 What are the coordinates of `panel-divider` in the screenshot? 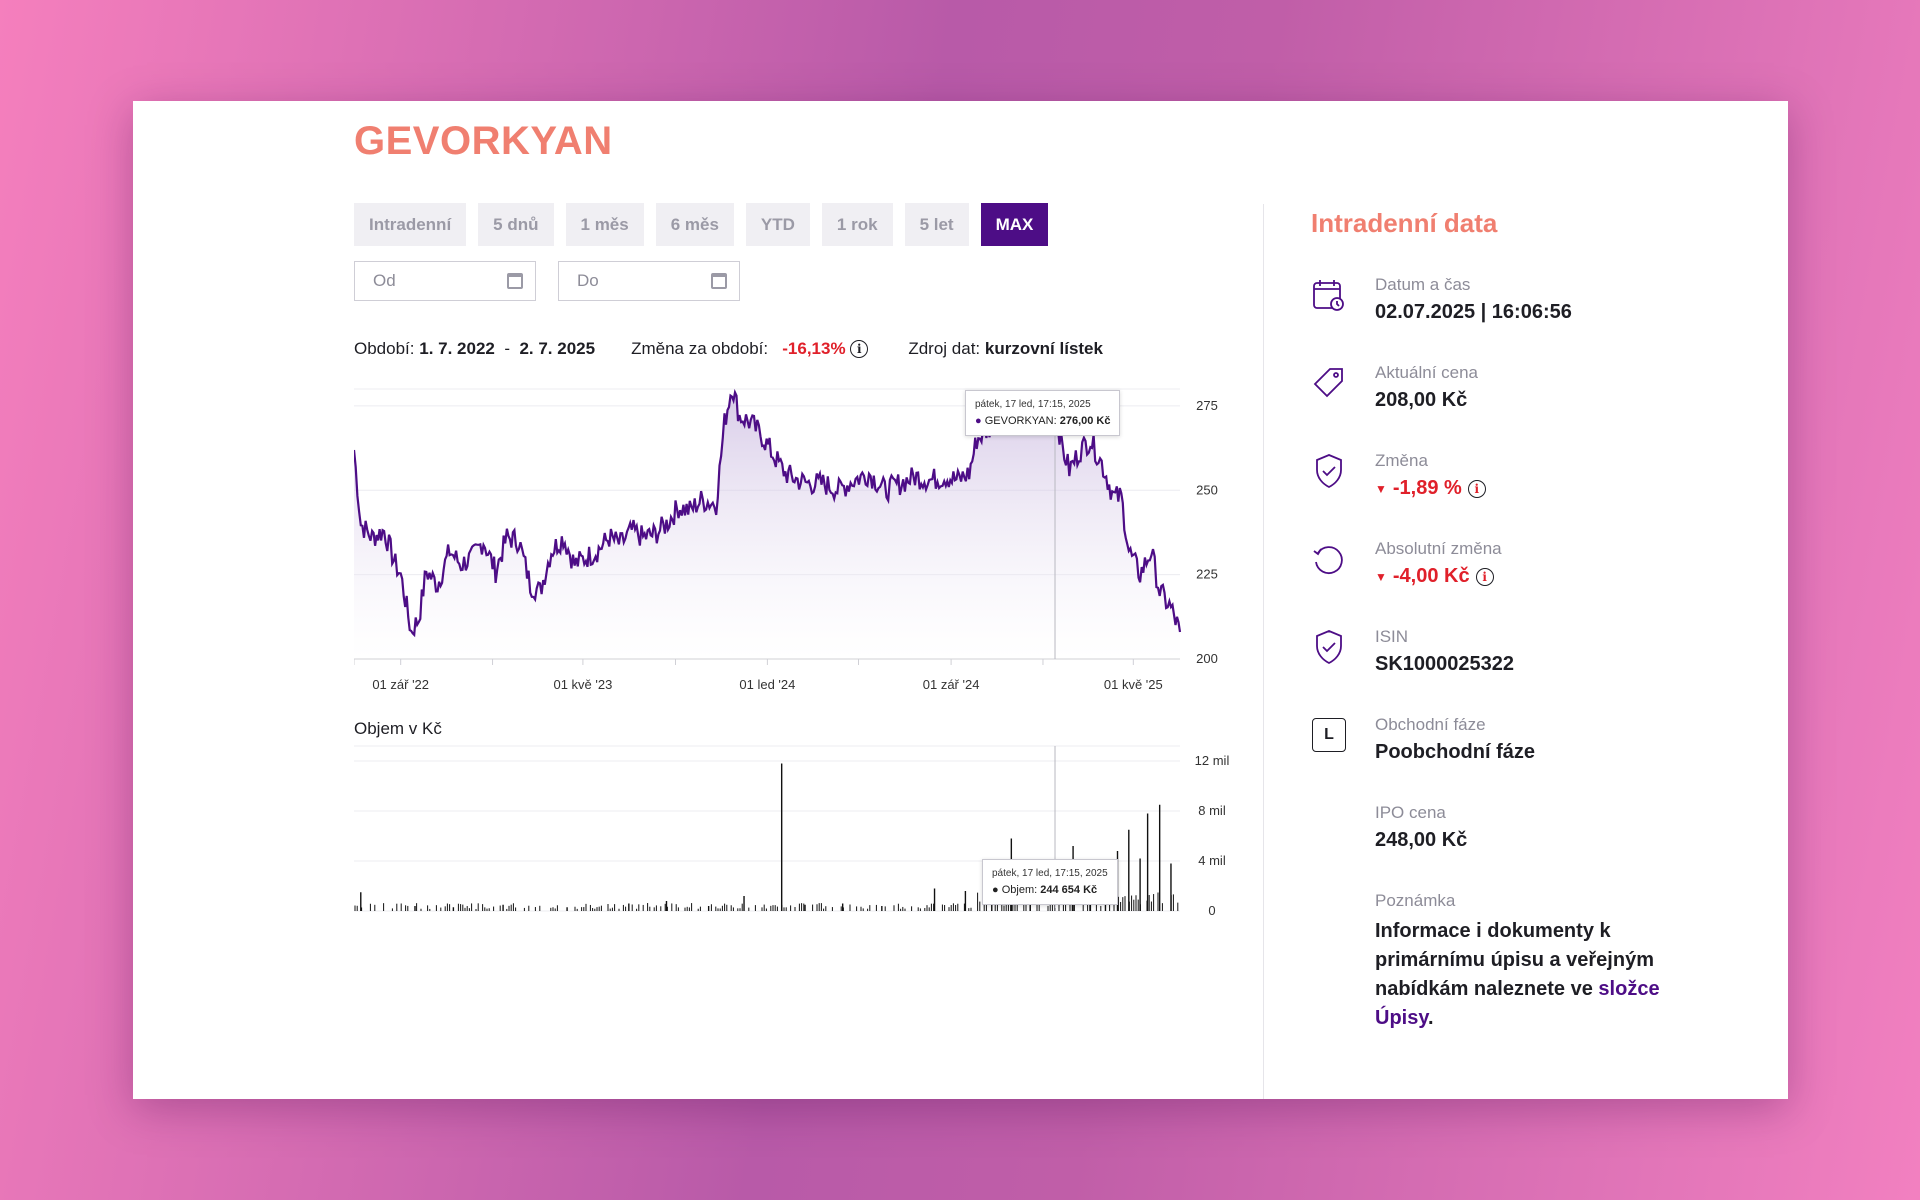 It's located at (1263, 651).